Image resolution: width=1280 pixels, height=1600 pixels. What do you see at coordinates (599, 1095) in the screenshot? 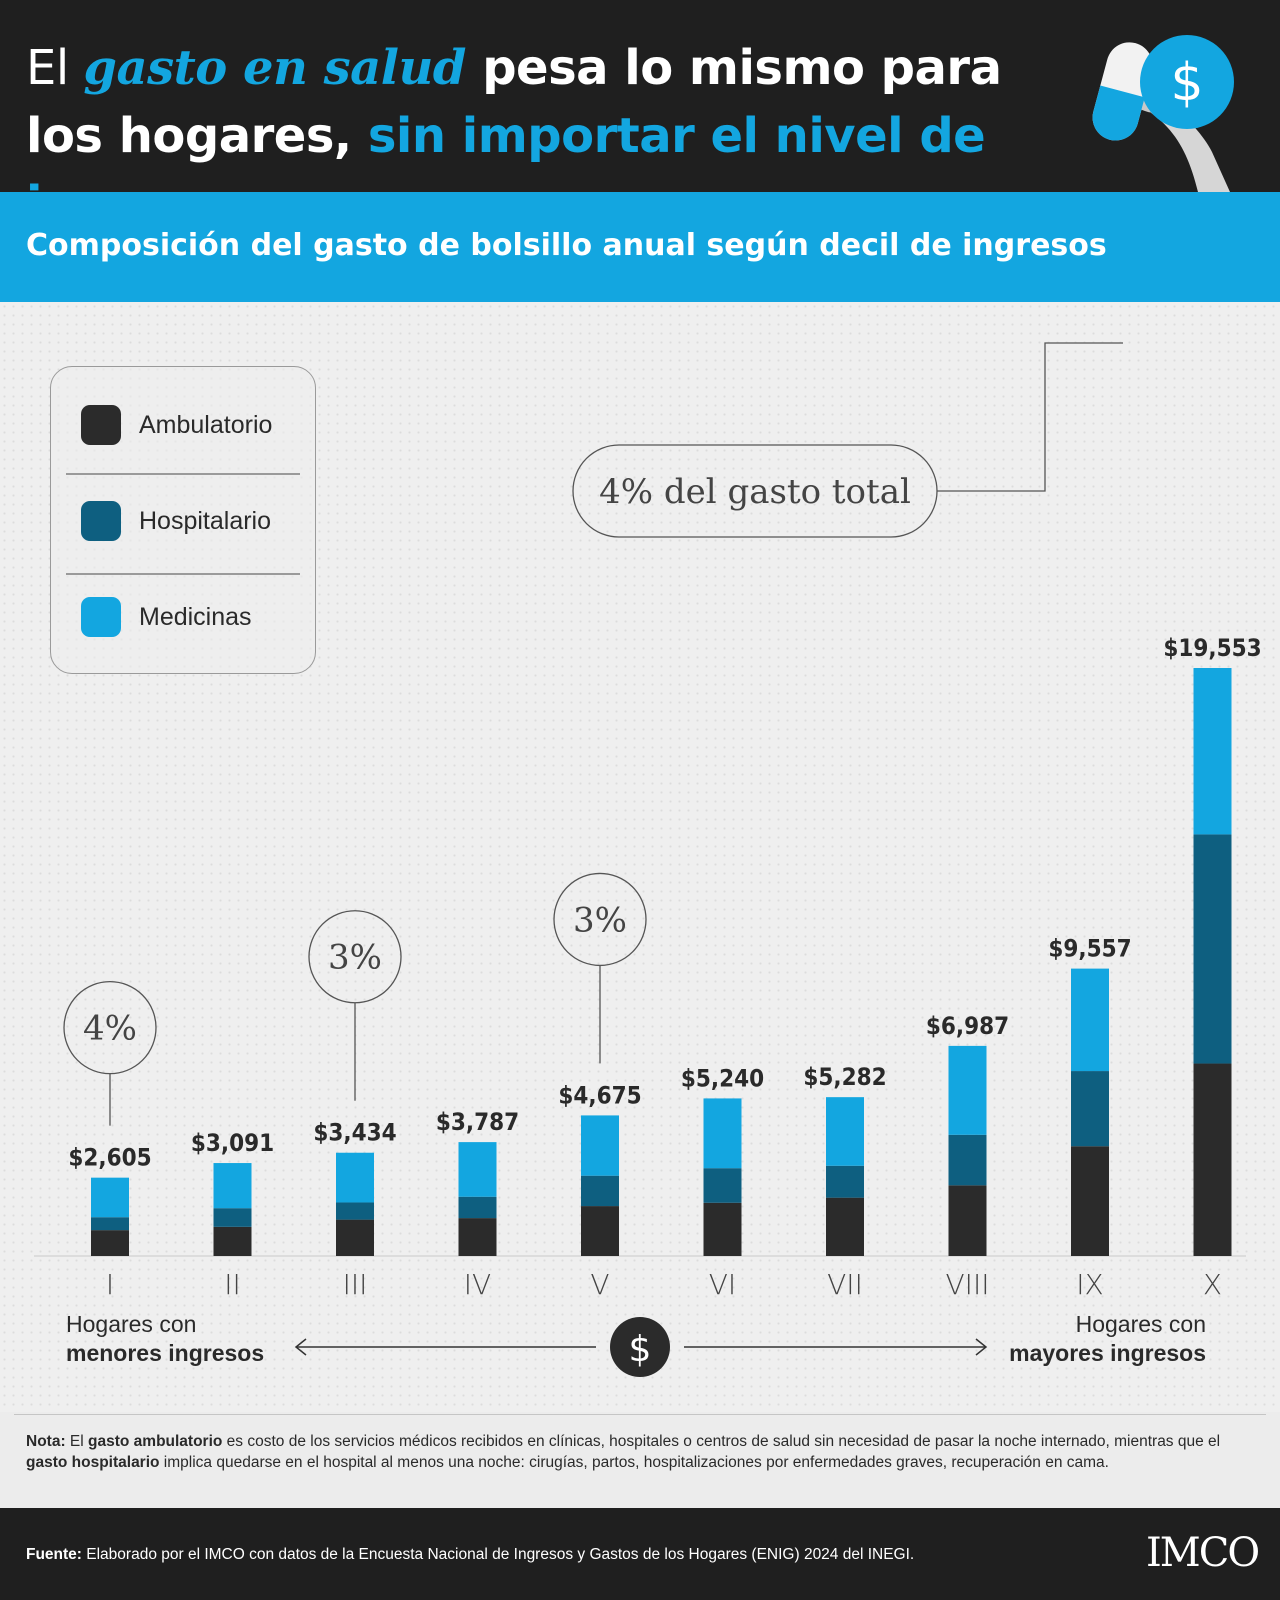
I see `total-label-V: $4,675` at bounding box center [599, 1095].